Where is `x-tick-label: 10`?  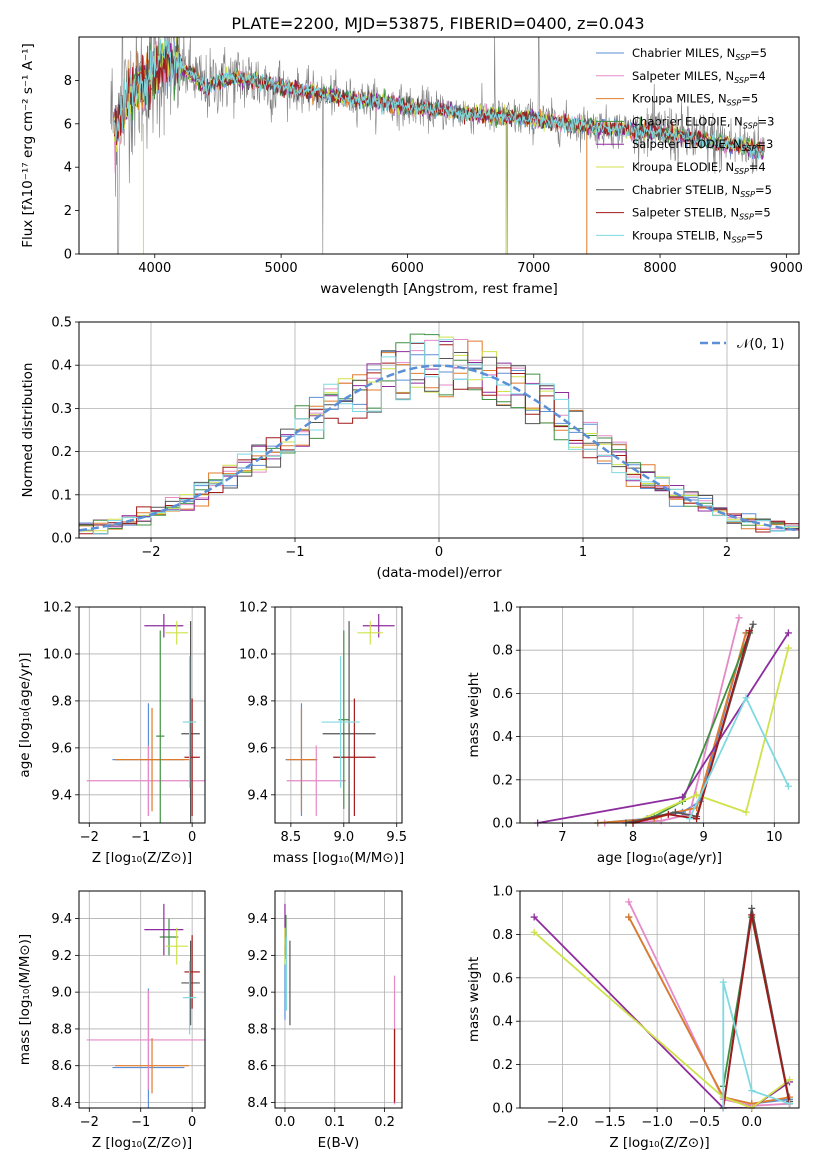 x-tick-label: 10 is located at coordinates (774, 837).